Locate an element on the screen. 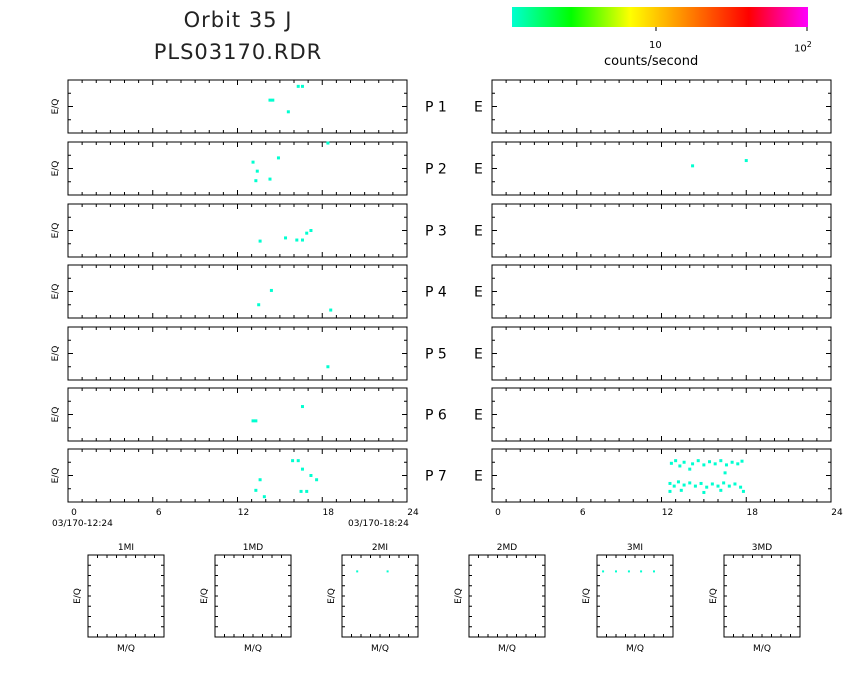 Image resolution: width=850 pixels, height=680 pixels. right-x-tick-label: 12 is located at coordinates (667, 513).